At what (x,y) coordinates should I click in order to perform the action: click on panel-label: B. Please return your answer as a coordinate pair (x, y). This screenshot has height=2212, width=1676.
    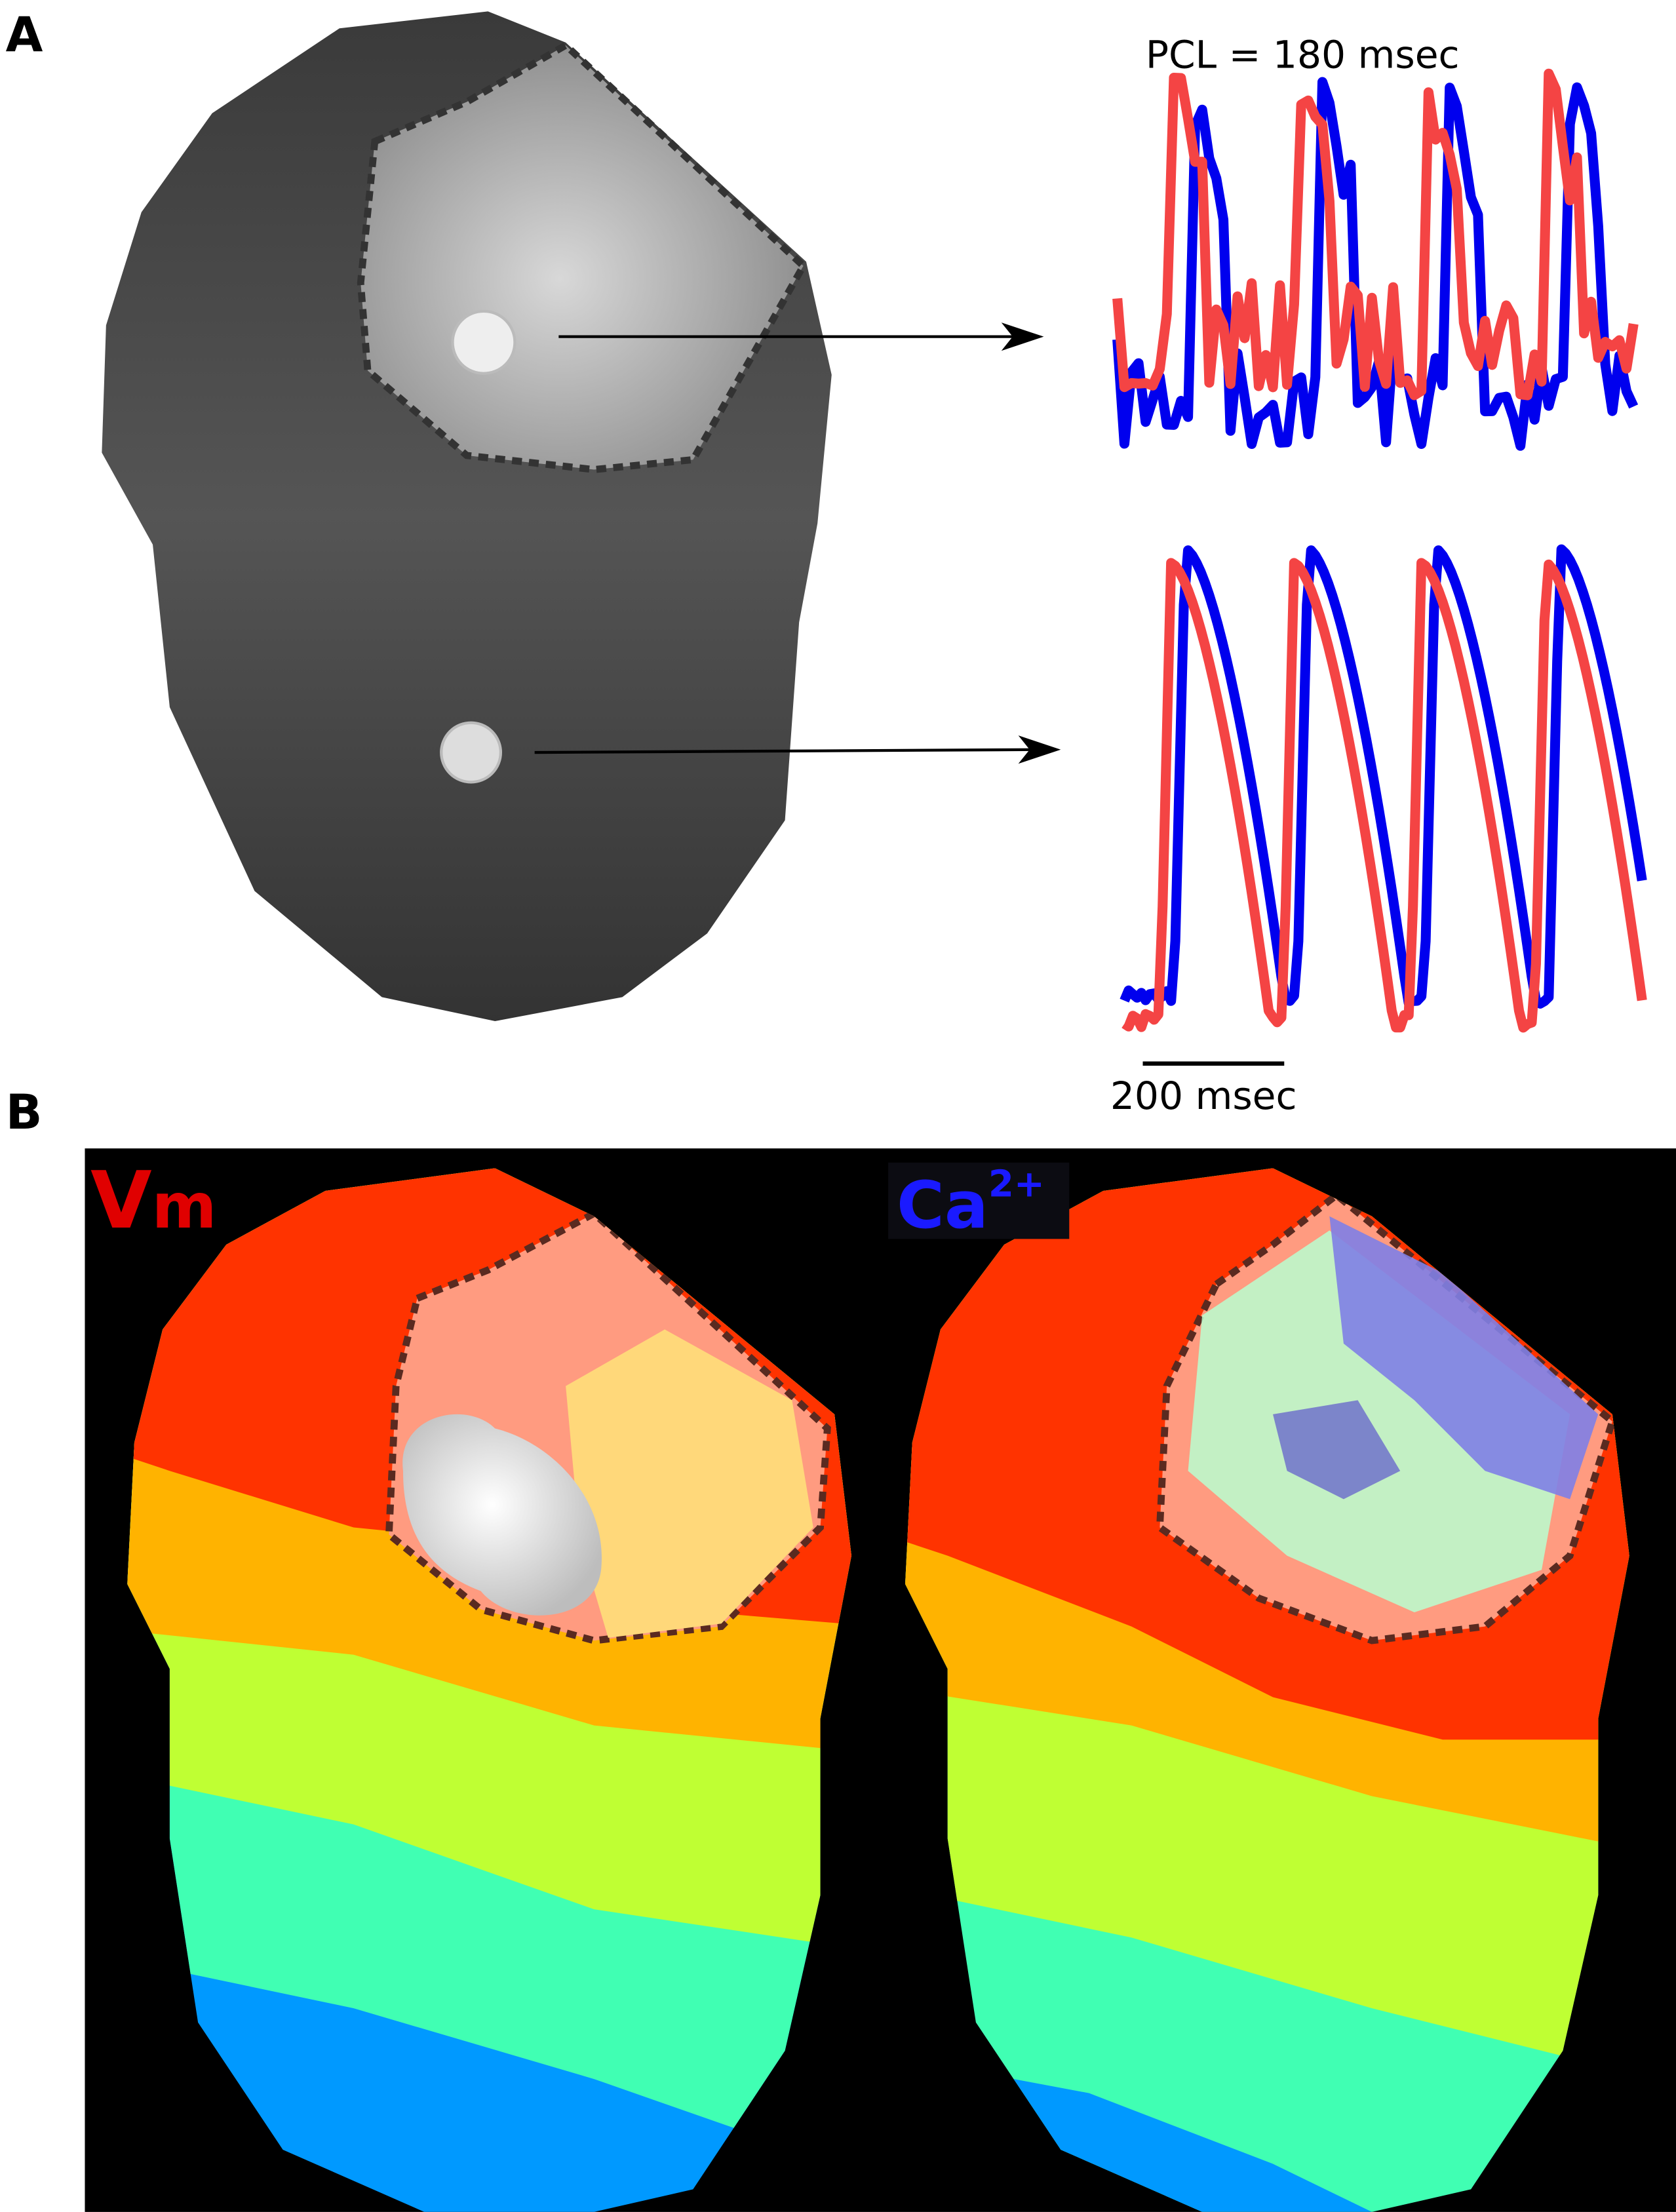
    Looking at the image, I should click on (24, 1112).